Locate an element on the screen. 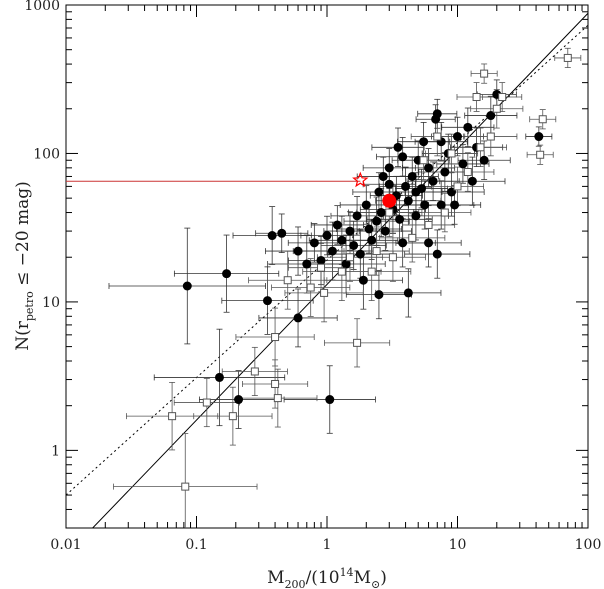 The height and width of the screenshot is (589, 604). y-tick-label: 10 is located at coordinates (51, 303).